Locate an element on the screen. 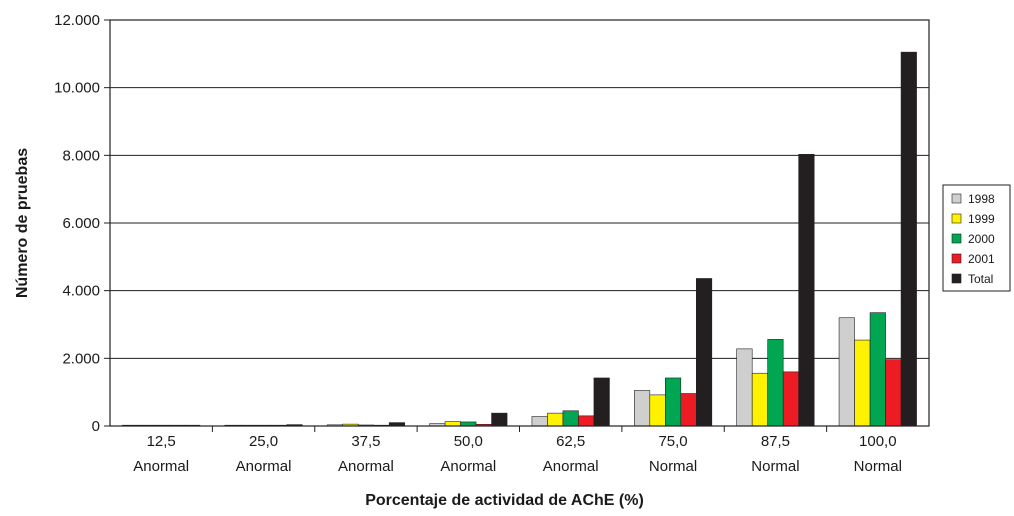 This screenshot has height=516, width=1014. legend-label-1998: 1998 is located at coordinates (981, 199).